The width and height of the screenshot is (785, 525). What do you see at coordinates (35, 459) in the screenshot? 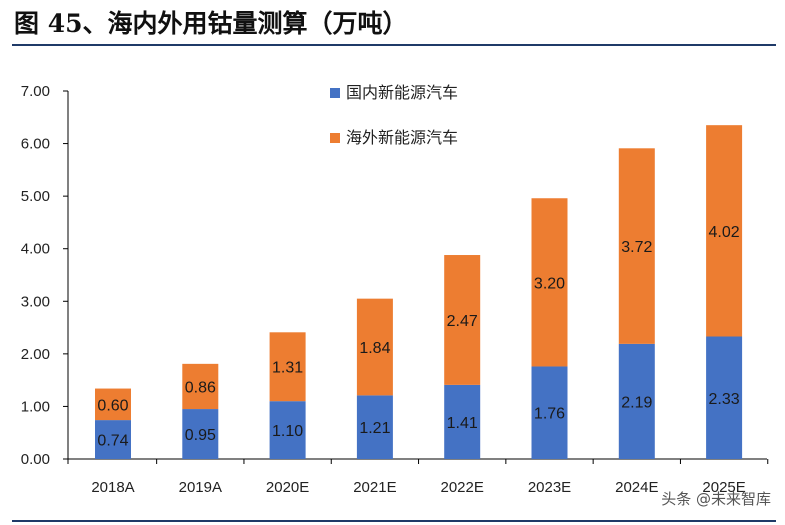
I see `y-tick-label: 0.00` at bounding box center [35, 459].